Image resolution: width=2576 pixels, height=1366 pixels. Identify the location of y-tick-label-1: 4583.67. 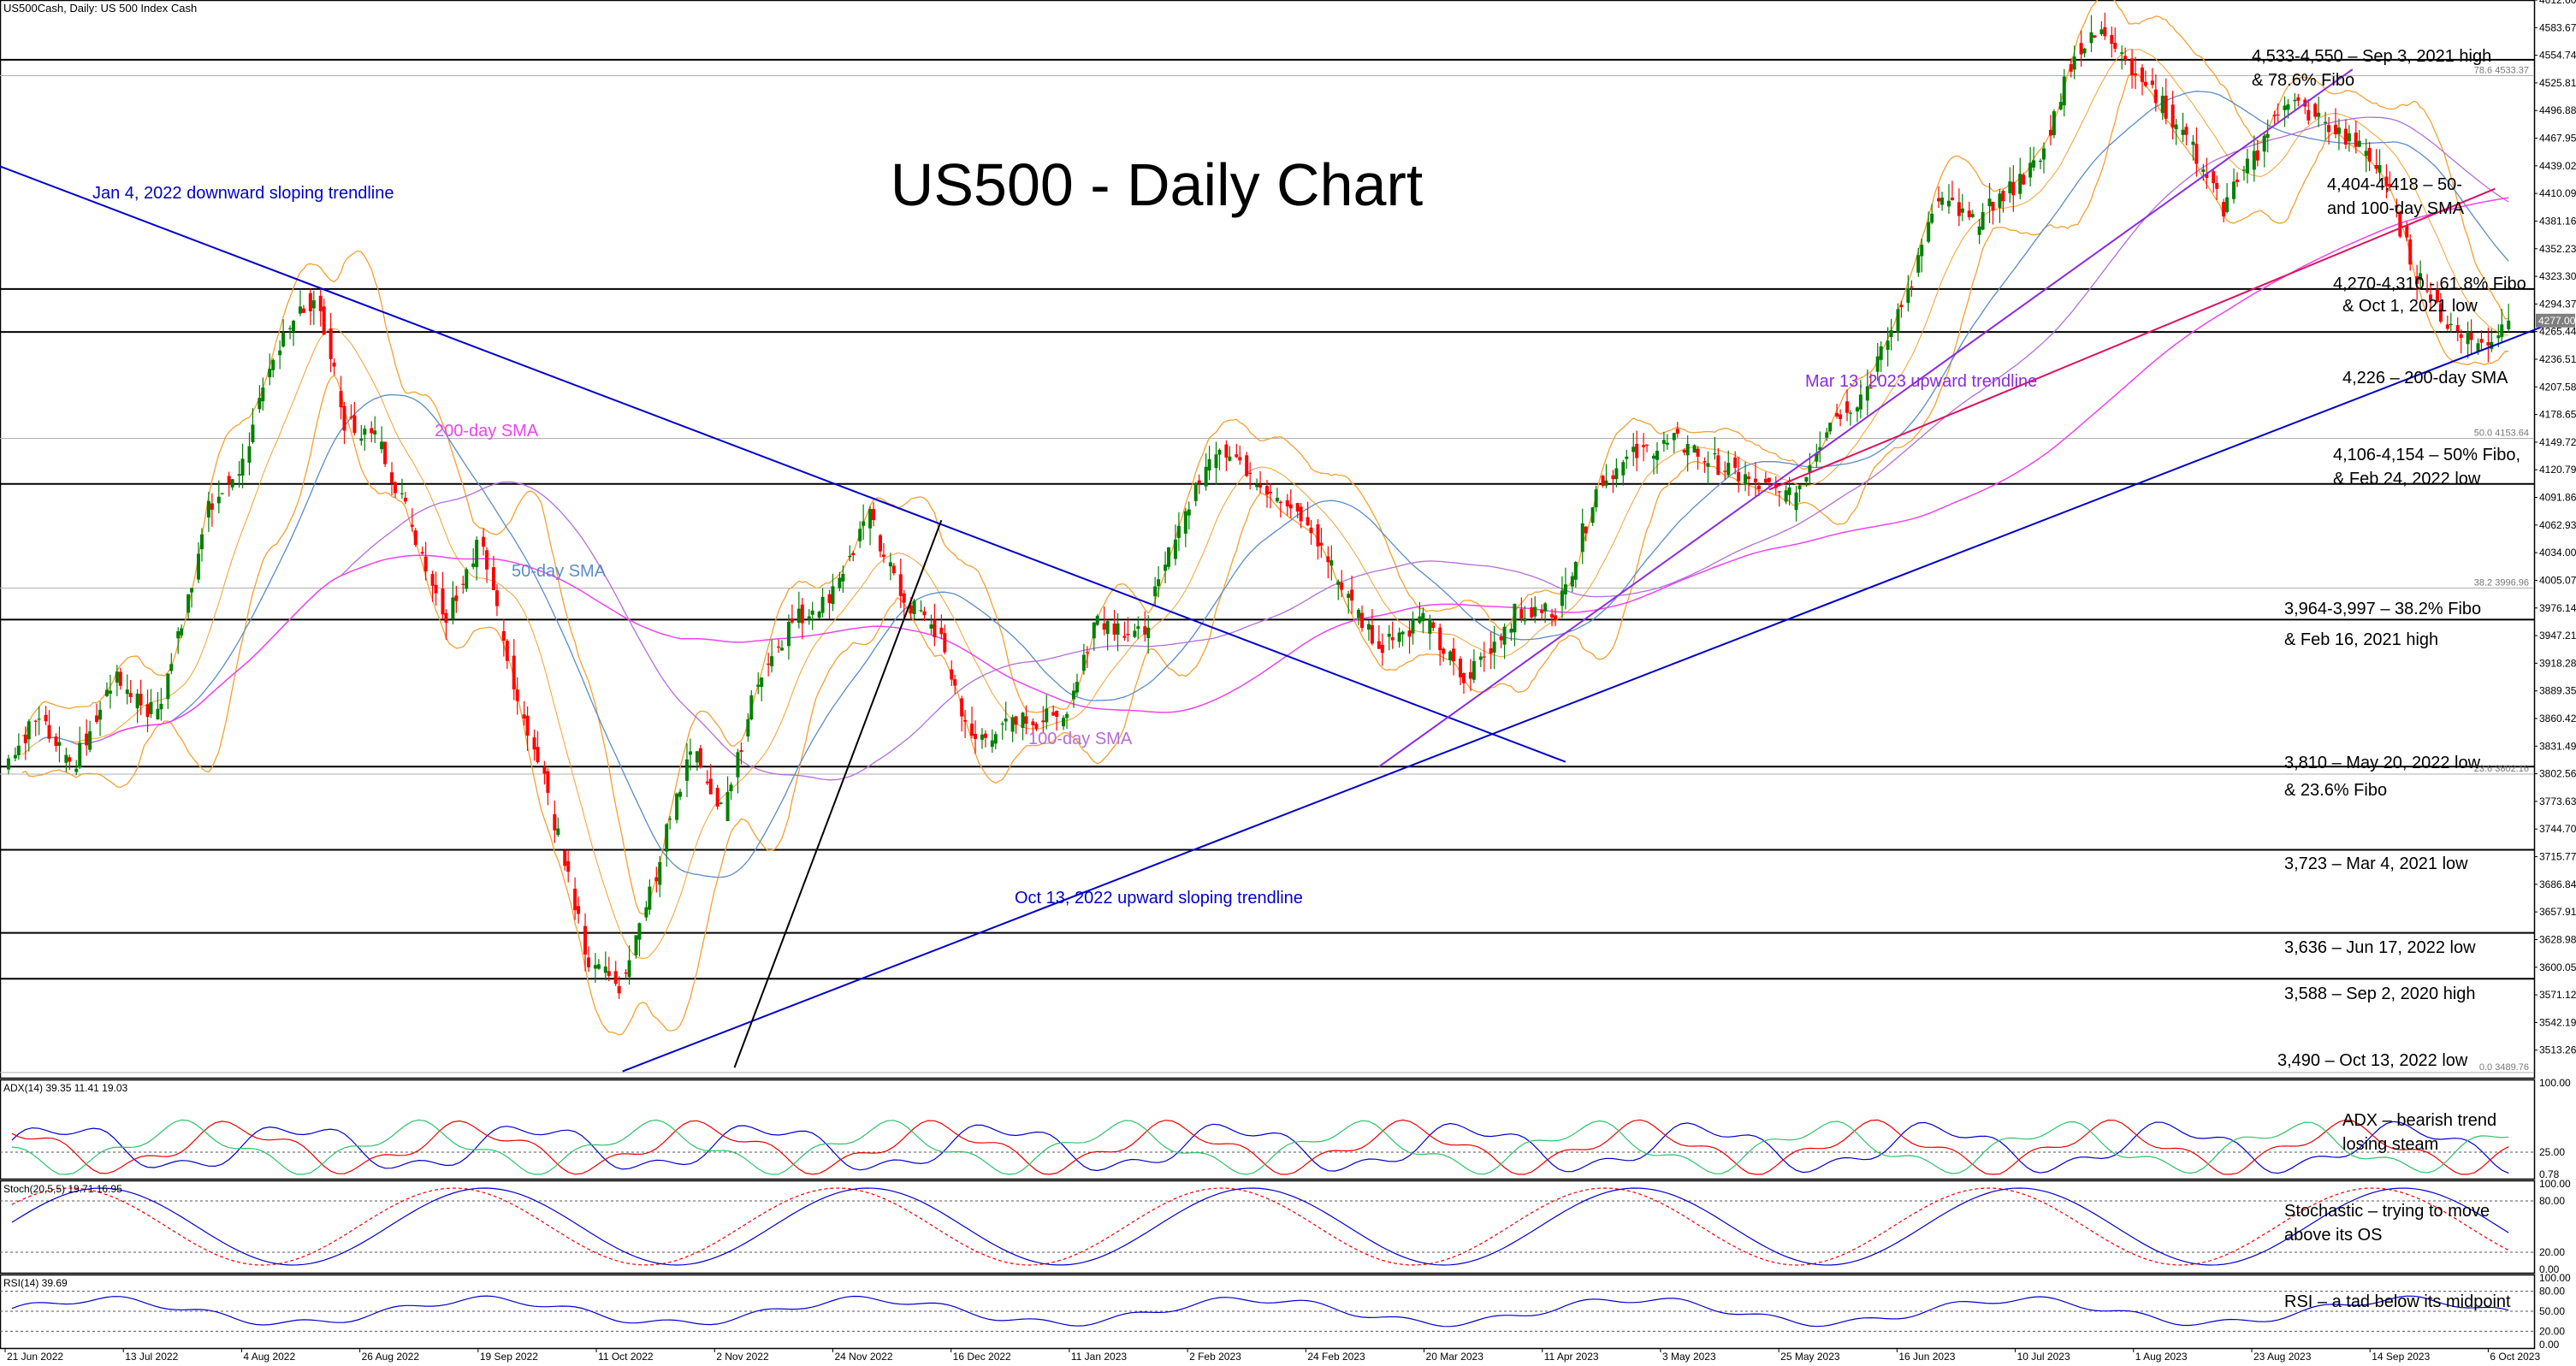
(2557, 27).